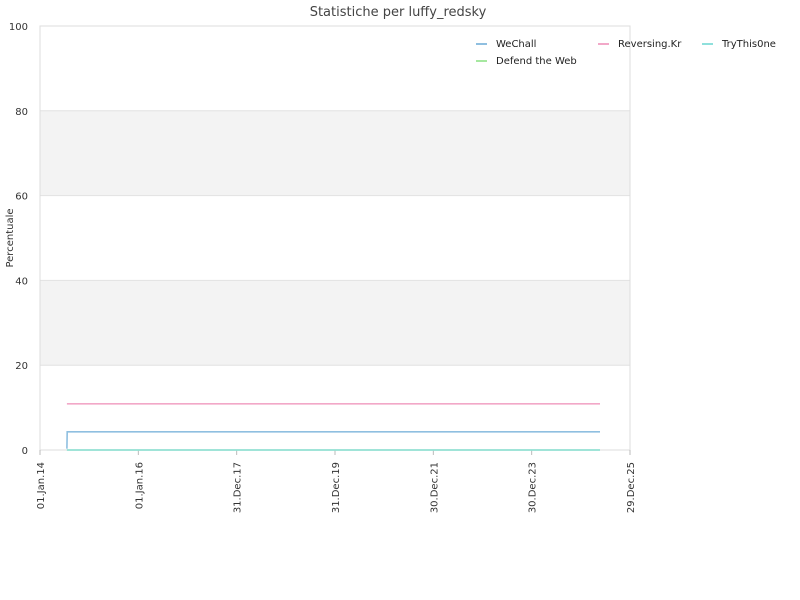 The height and width of the screenshot is (600, 800). Describe the element at coordinates (25, 451) in the screenshot. I see `y-tick-label: 0` at that location.